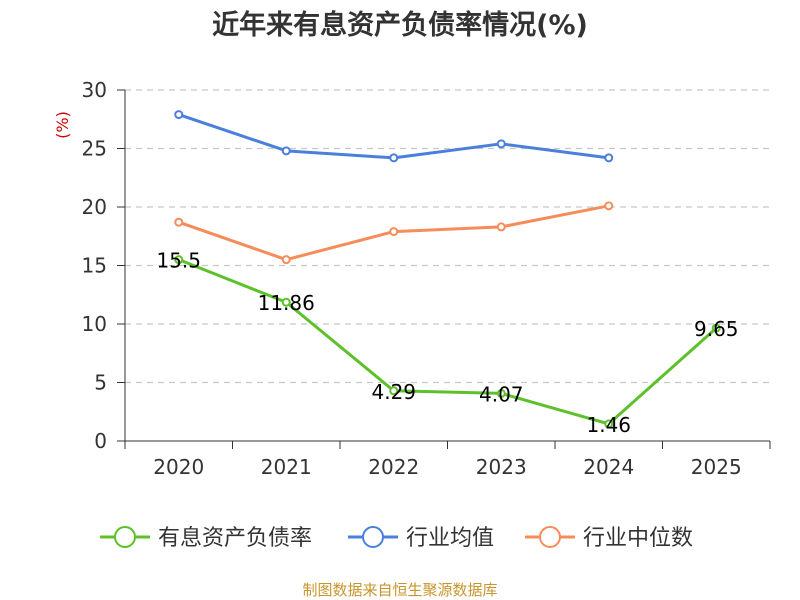  I want to click on y-axis-ticks: 0 5 10 15 20 25 30, so click(103, 265).